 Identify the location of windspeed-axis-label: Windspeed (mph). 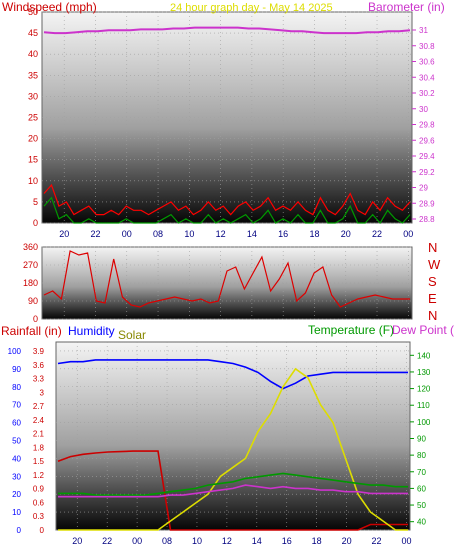
(49, 7).